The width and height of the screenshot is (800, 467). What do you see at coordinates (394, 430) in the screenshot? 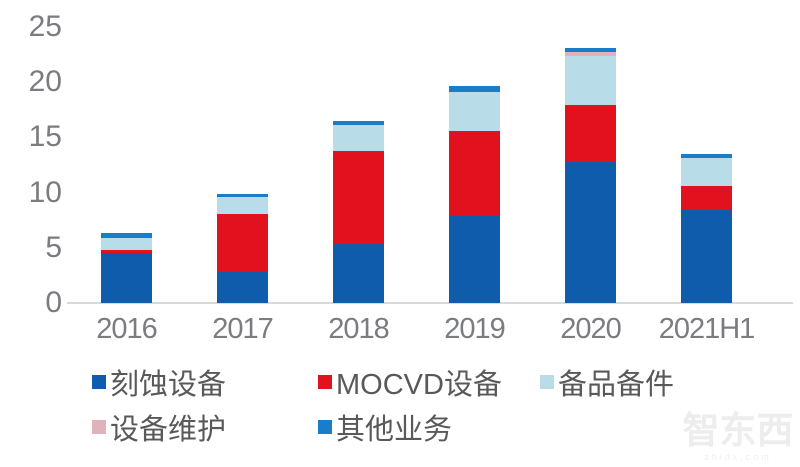
I see `legend-label-other: 其他业务` at bounding box center [394, 430].